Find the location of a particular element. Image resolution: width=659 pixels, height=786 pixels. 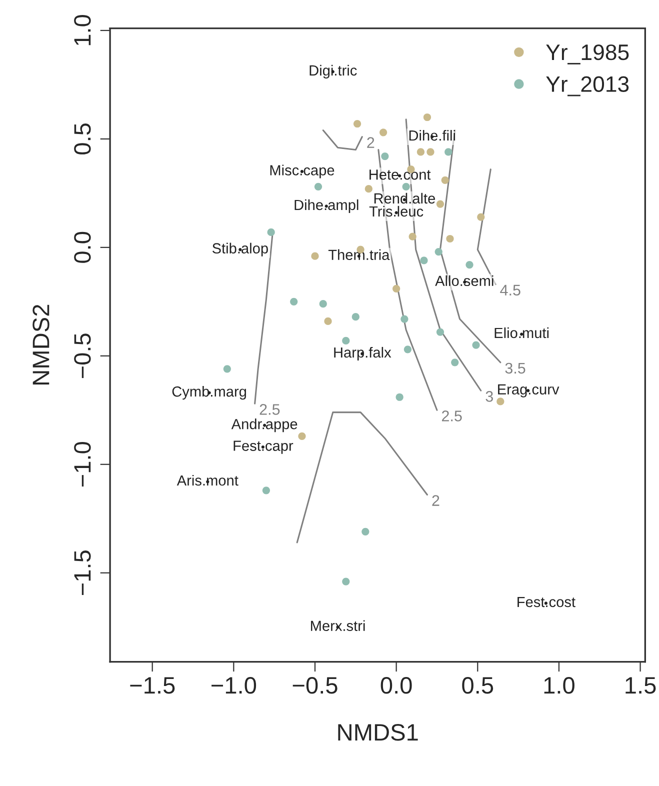

y-tick-label: 1.0 is located at coordinates (82, 30).